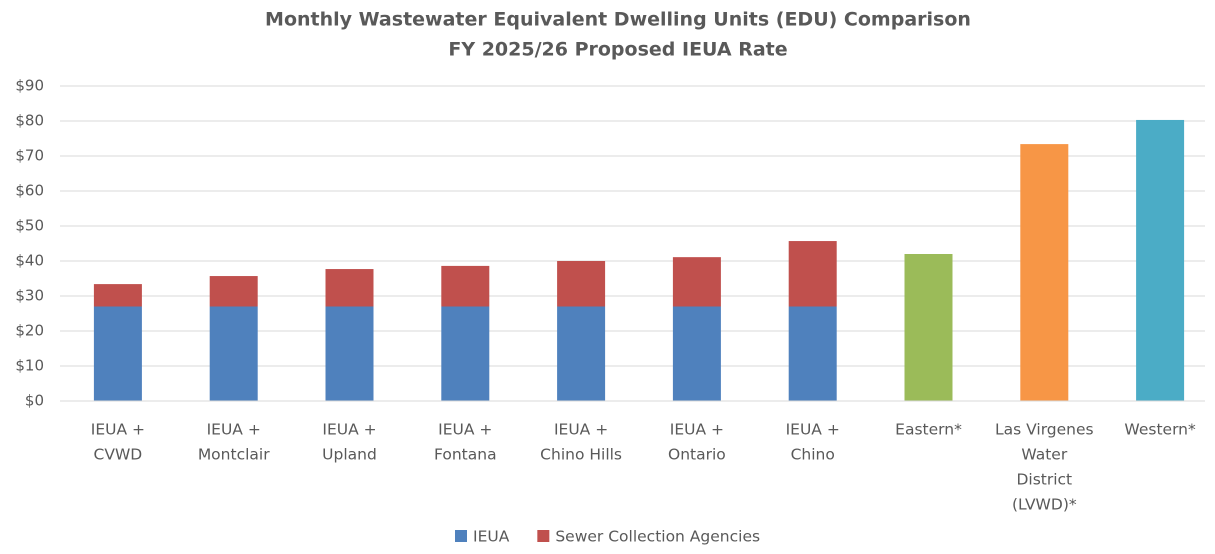 The width and height of the screenshot is (1215, 554). What do you see at coordinates (29, 331) in the screenshot?
I see `y-tick-label: $20` at bounding box center [29, 331].